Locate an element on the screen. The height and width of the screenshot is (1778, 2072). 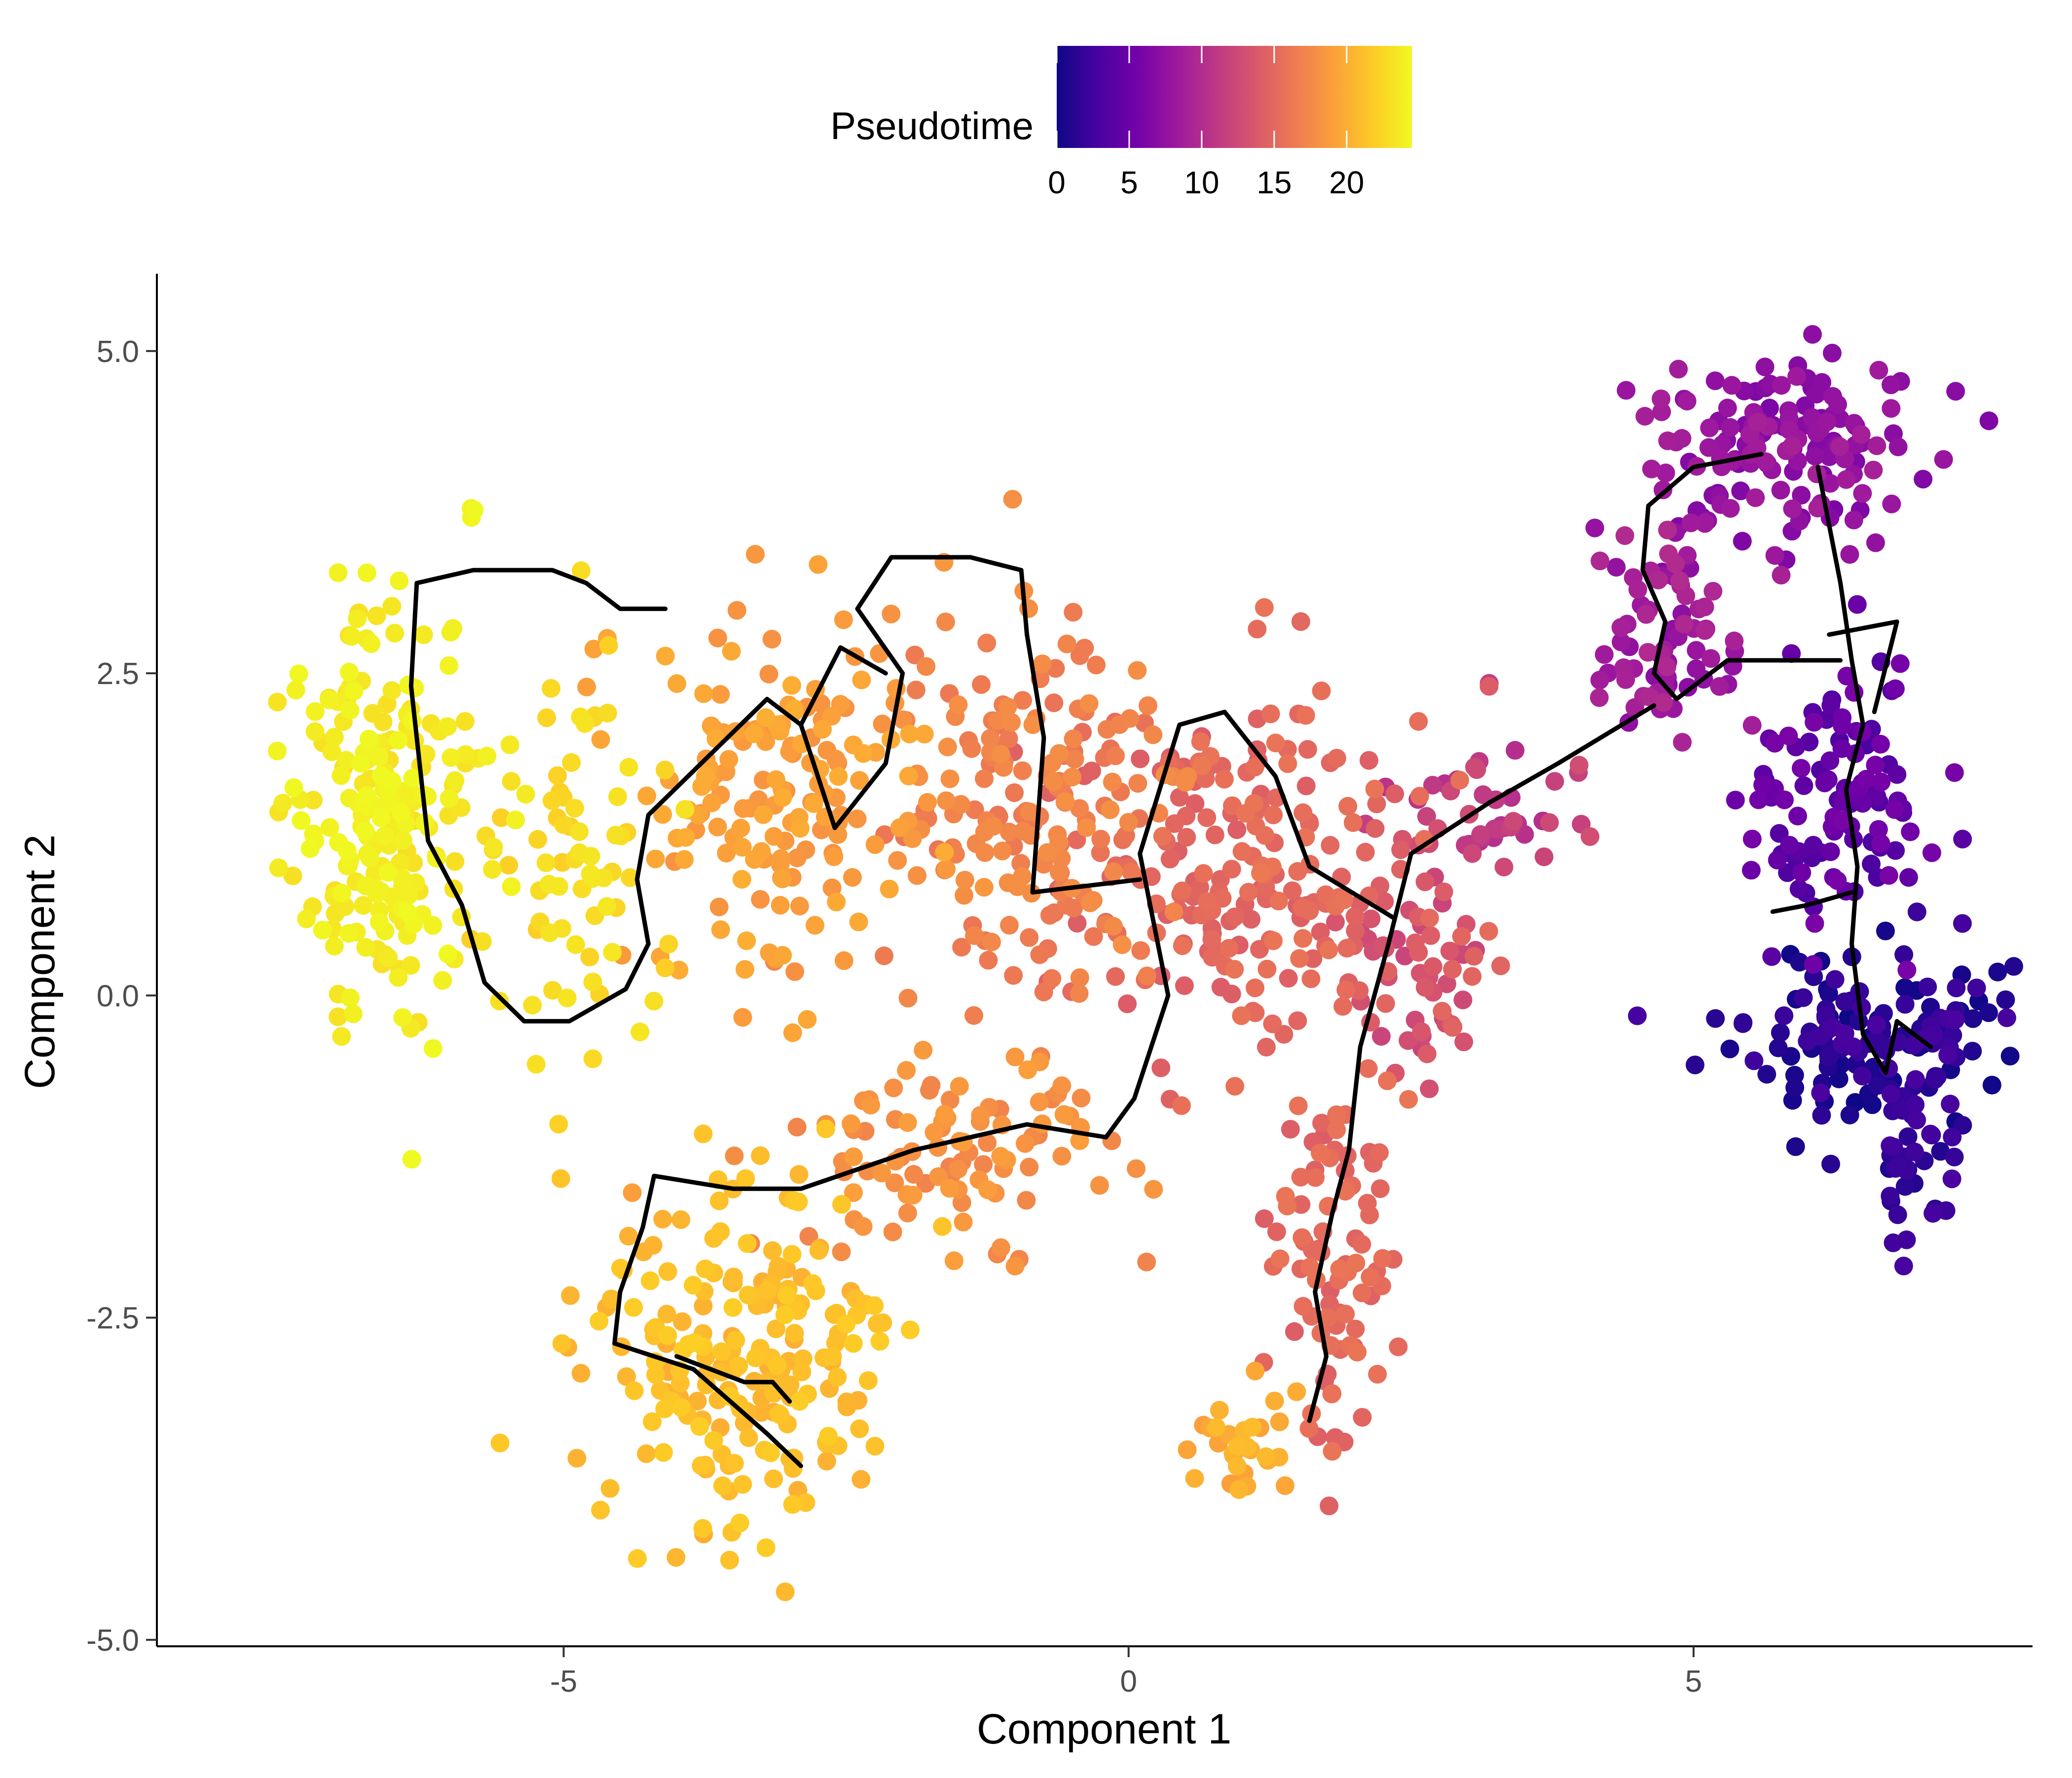
y-axis-ticks: -5.0 -2.5 0.0 2.5 5.0 is located at coordinates (122, 996).